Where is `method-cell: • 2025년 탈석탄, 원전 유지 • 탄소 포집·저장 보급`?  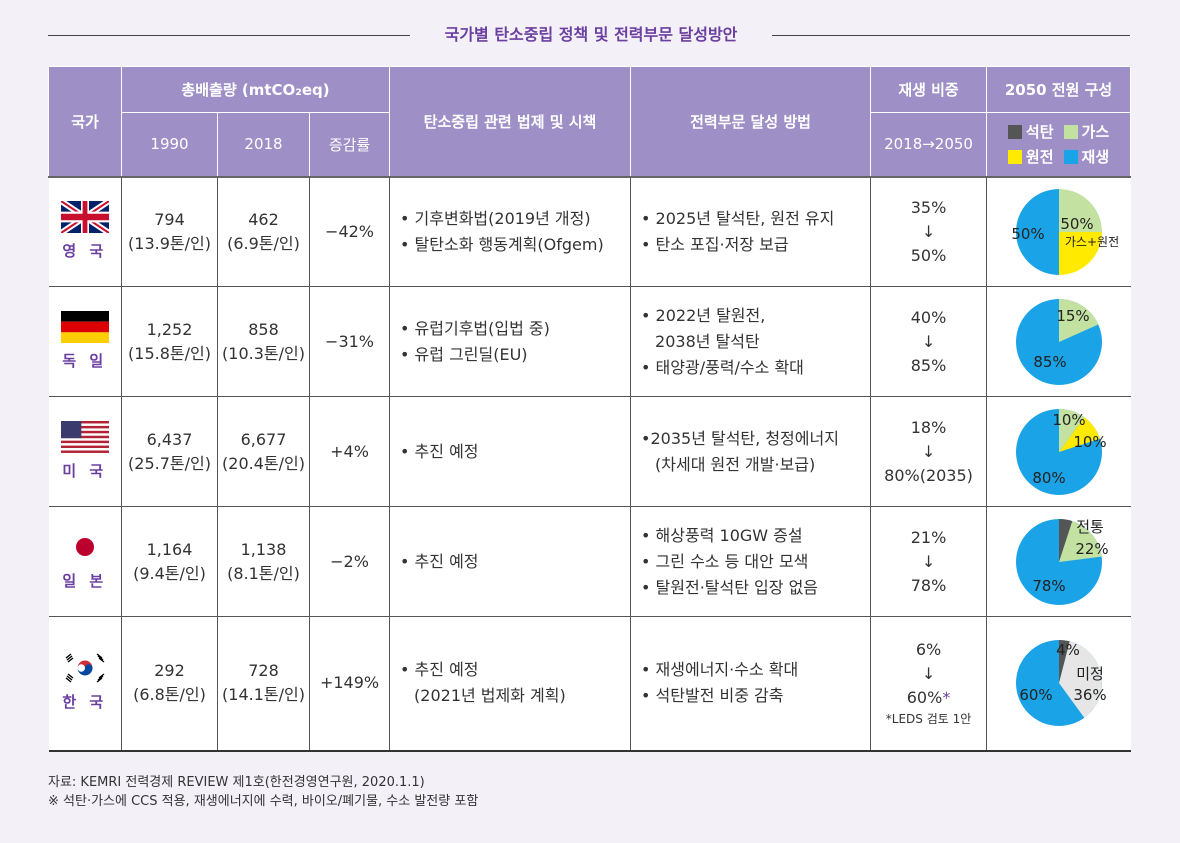
method-cell: • 2025년 탈석탄, 원전 유지 • 탄소 포집·저장 보급 is located at coordinates (751, 231).